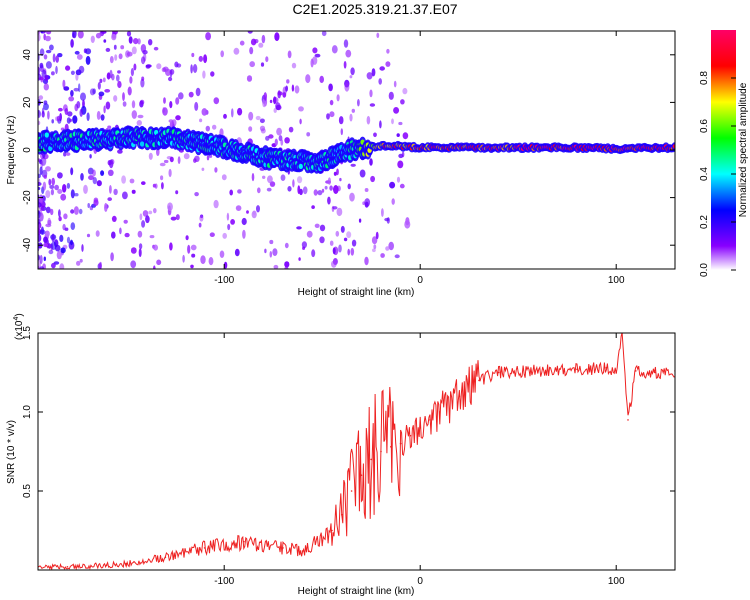  Describe the element at coordinates (11, 452) in the screenshot. I see `snr-ylabel: SNR (10 * v/v)` at that location.